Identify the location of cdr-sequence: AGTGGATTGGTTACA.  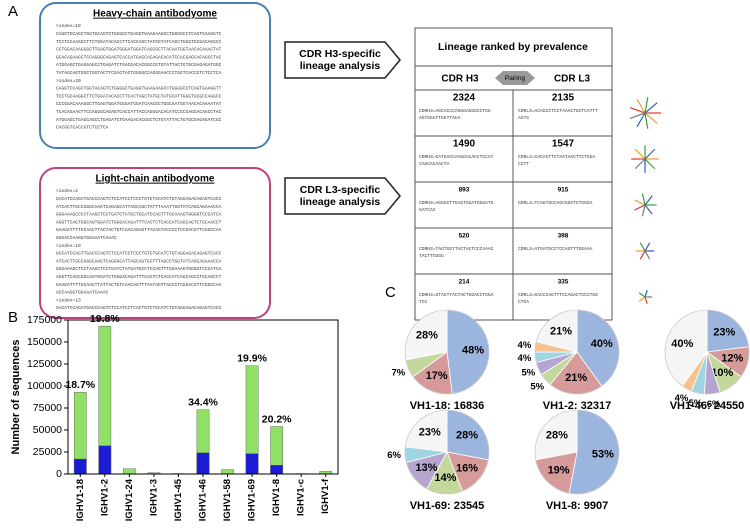
(440, 118).